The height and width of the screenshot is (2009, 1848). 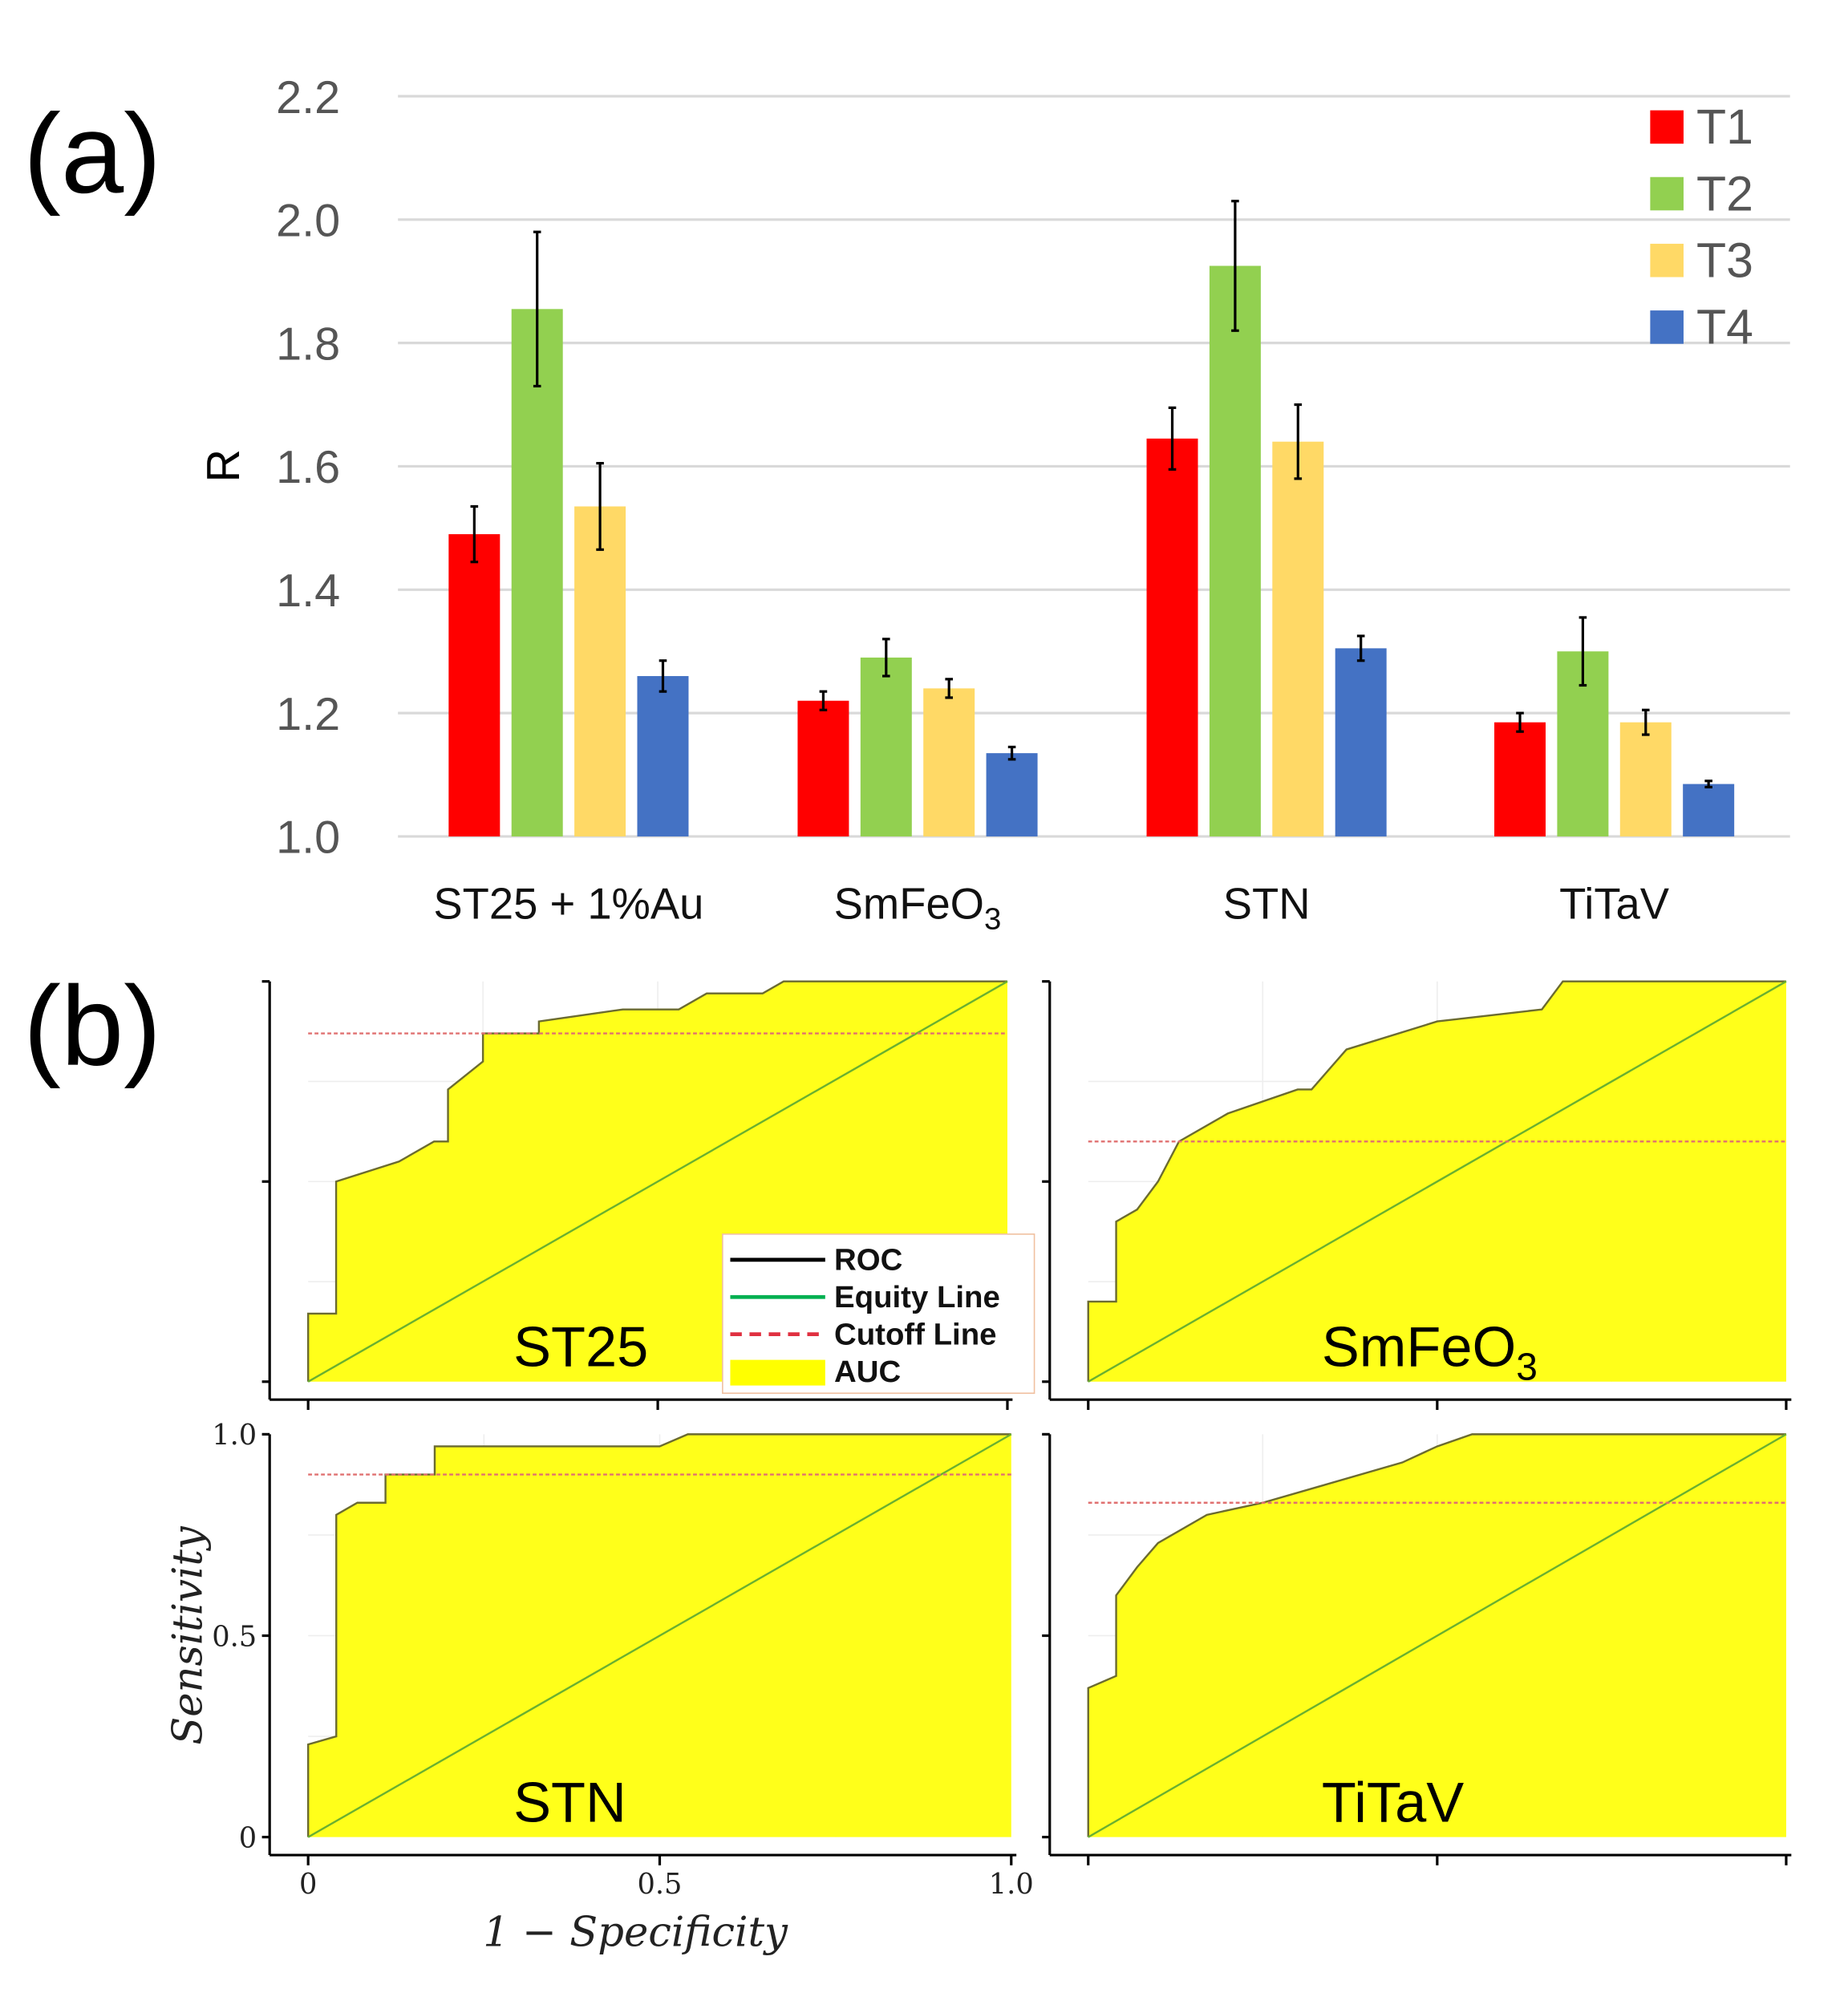 I want to click on panel-title: TiTaV, so click(x=1393, y=1801).